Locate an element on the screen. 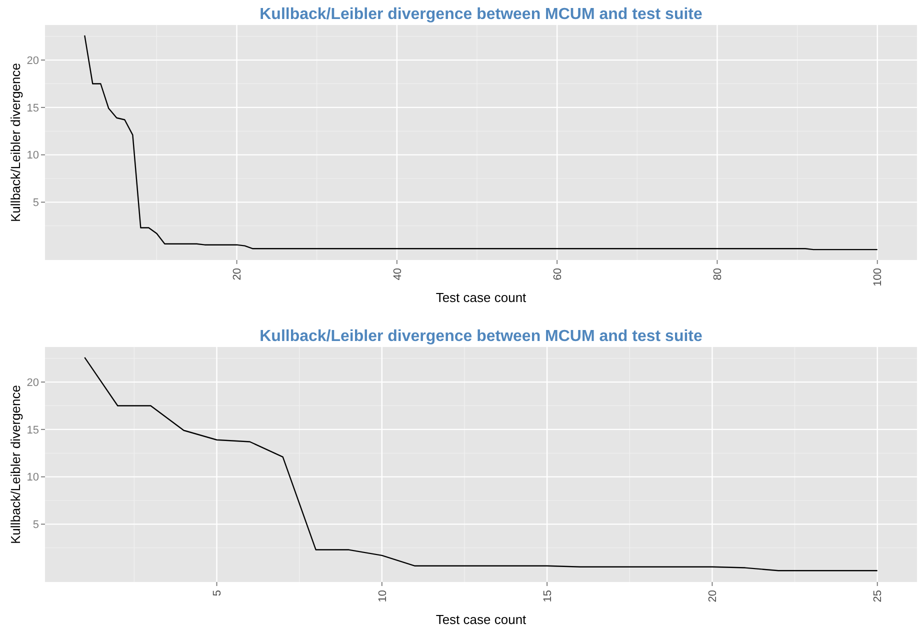 Image resolution: width=924 pixels, height=635 pixels. x-tick-label: 15 is located at coordinates (548, 596).